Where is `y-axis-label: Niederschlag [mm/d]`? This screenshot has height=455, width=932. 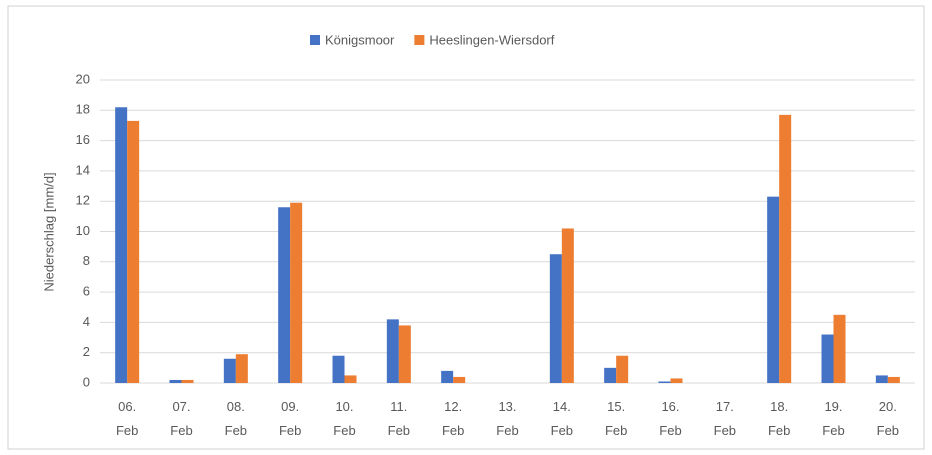
y-axis-label: Niederschlag [mm/d] is located at coordinates (48, 231).